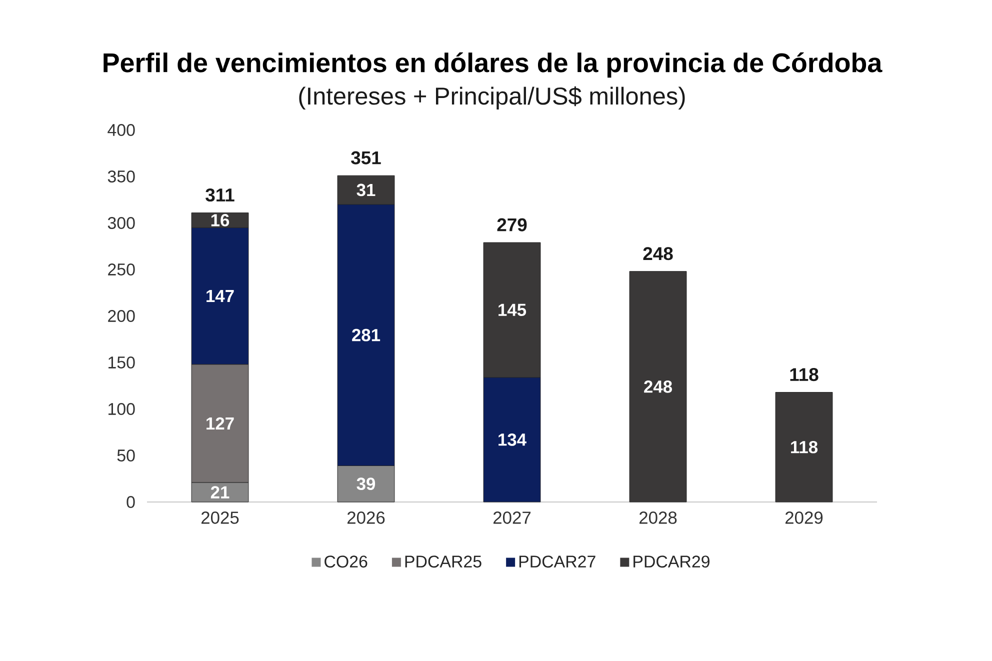  What do you see at coordinates (220, 220) in the screenshot?
I see `data-label: 16` at bounding box center [220, 220].